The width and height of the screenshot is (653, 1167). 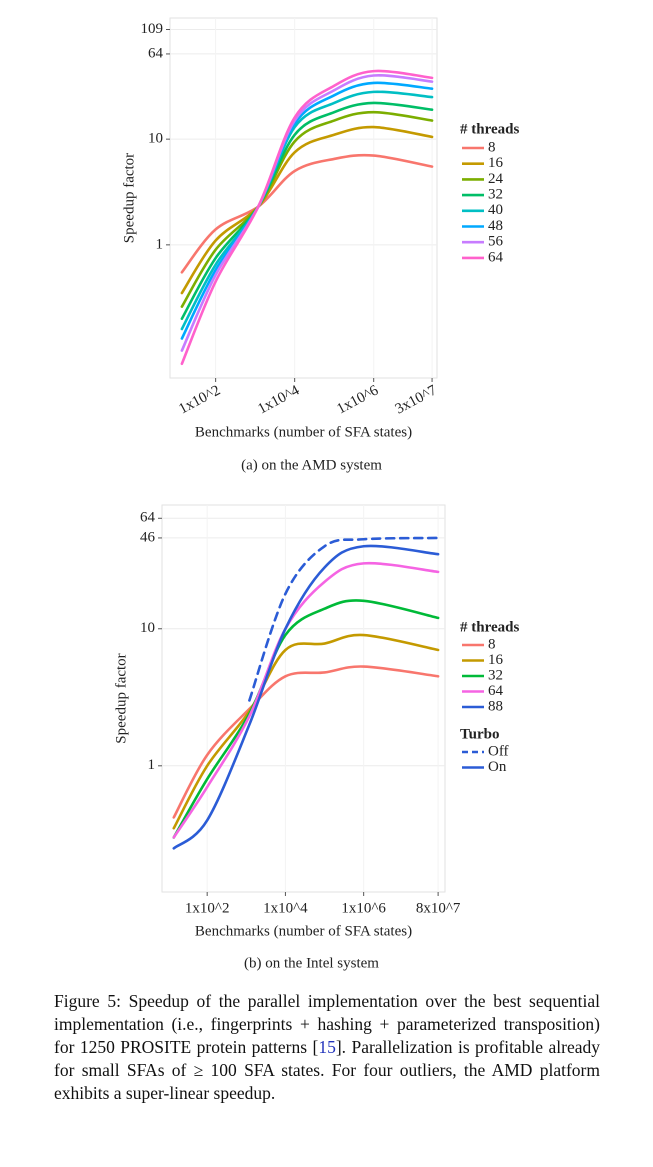 What do you see at coordinates (495, 226) in the screenshot?
I see `legend-label: 48` at bounding box center [495, 226].